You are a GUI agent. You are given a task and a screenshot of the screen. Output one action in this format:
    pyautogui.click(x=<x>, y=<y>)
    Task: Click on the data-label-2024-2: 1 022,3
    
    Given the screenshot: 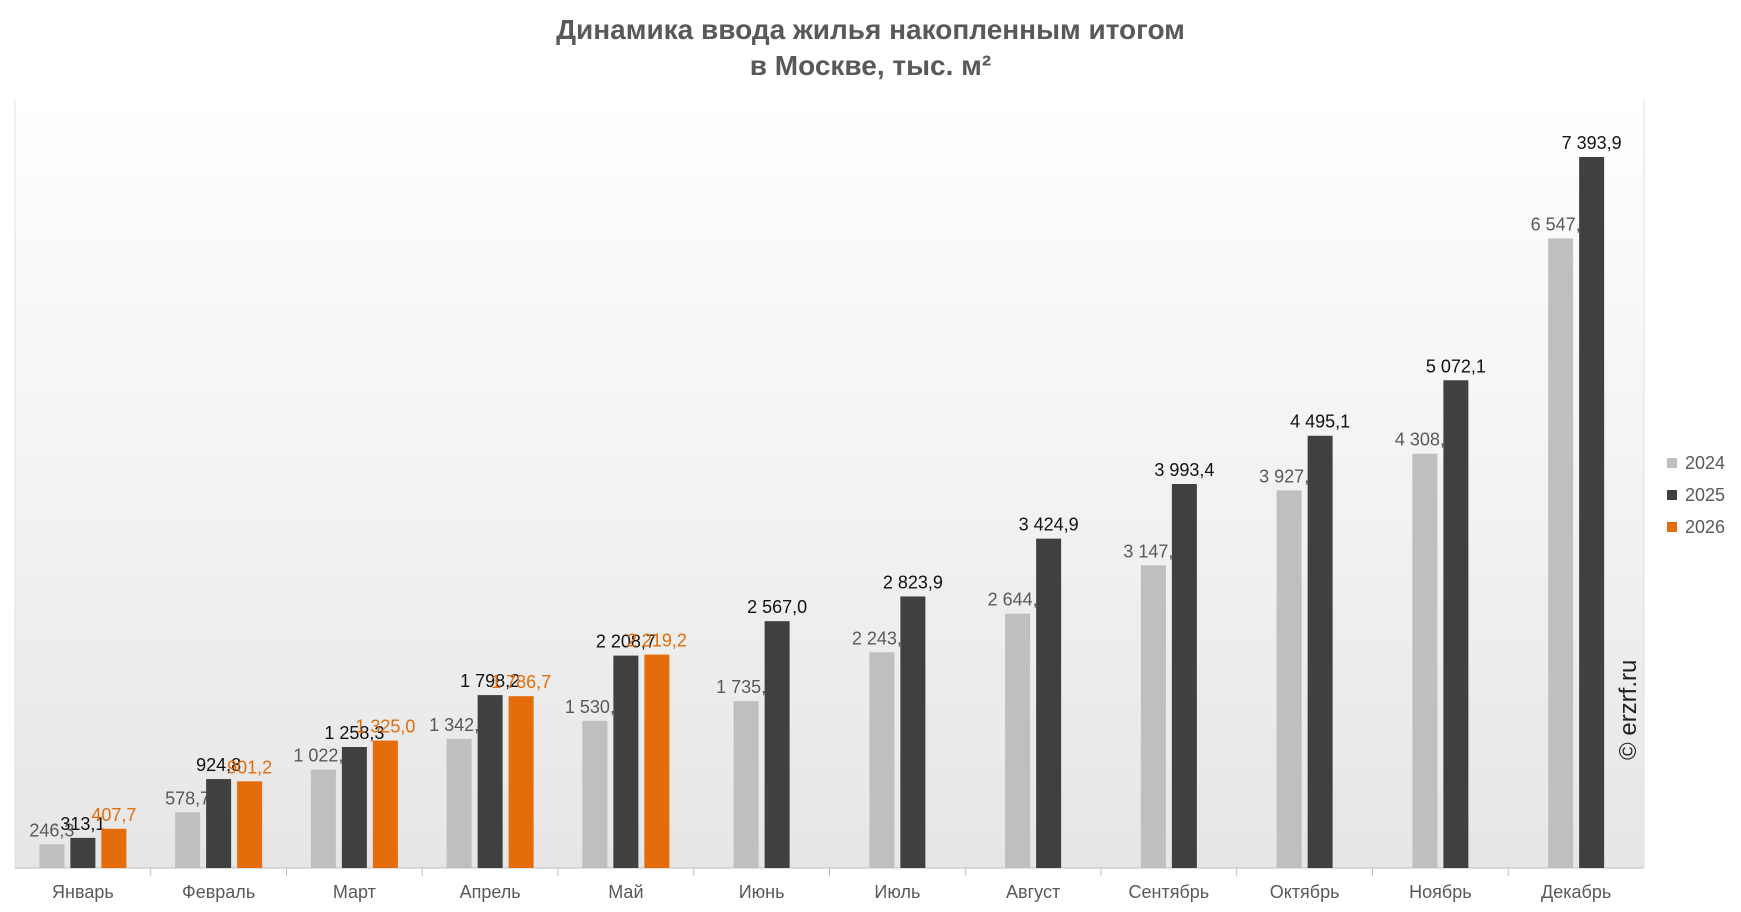 What is the action you would take?
    pyautogui.click(x=323, y=756)
    